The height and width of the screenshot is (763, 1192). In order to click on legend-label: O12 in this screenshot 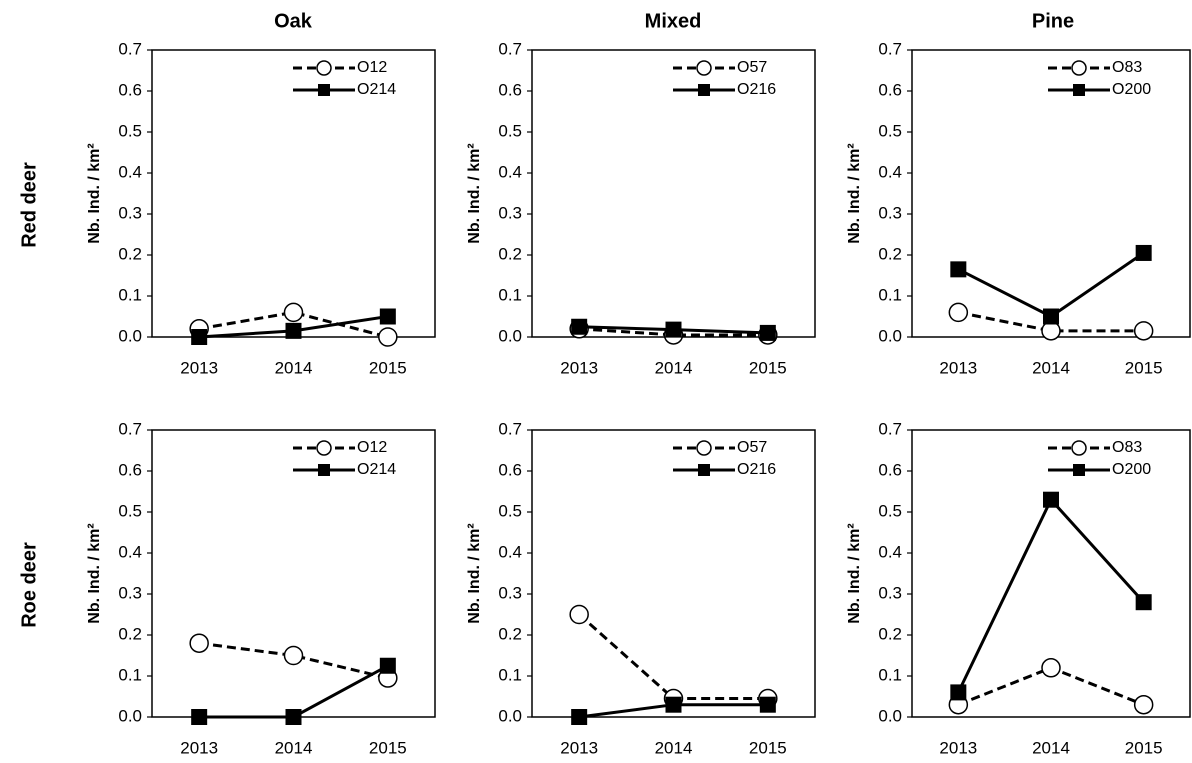, I will do `click(372, 67)`.